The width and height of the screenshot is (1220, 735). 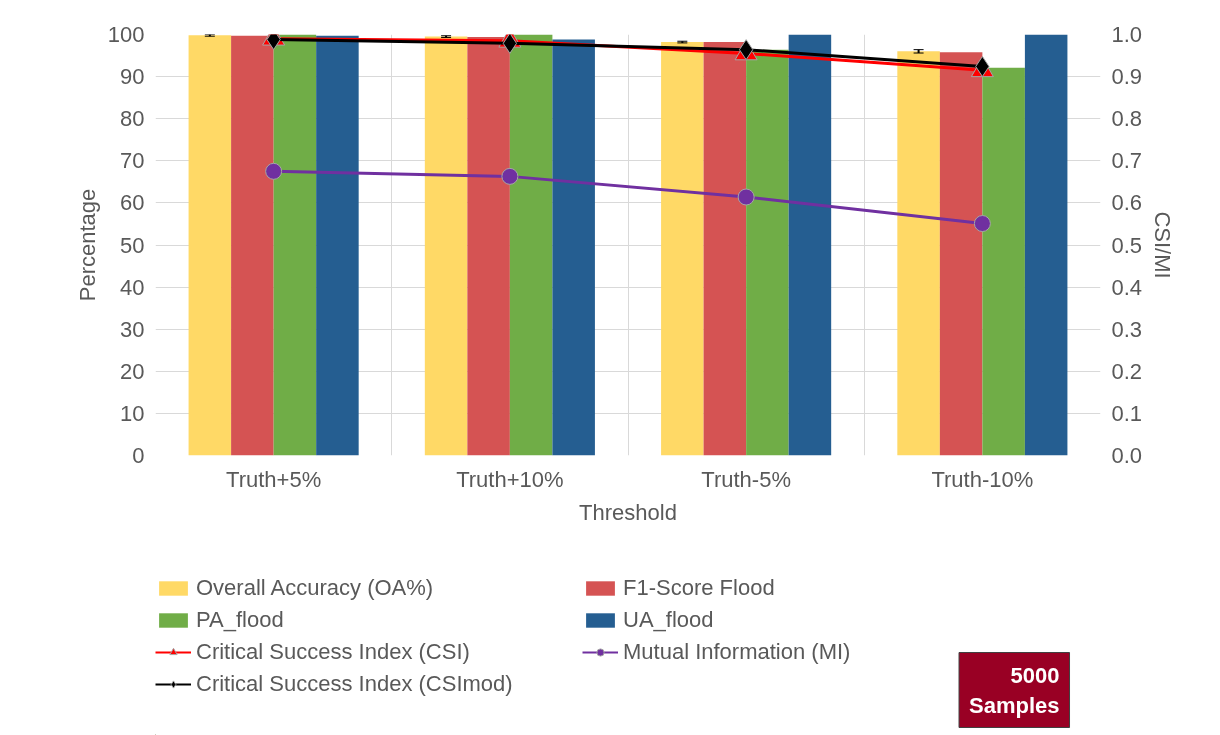 I want to click on y2-tick-label: 0.7, so click(x=1127, y=161).